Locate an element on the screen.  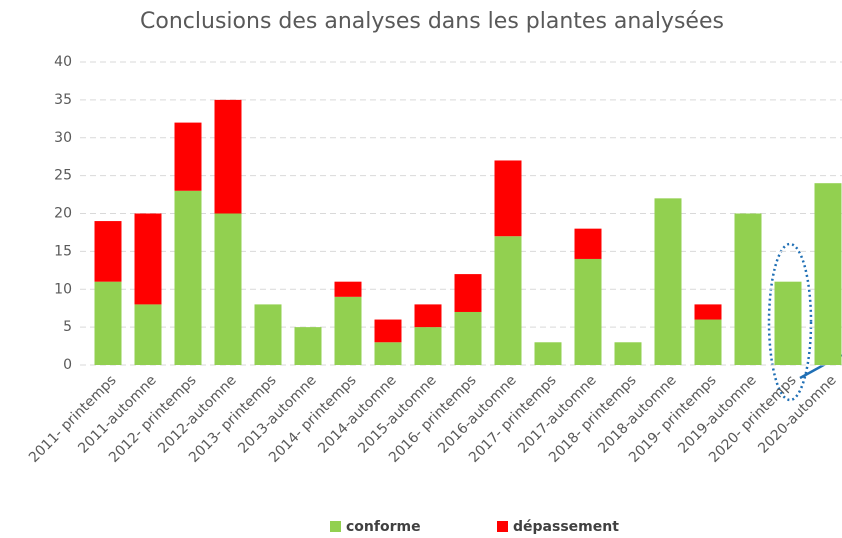
legend-label: conforme is located at coordinates (383, 527).